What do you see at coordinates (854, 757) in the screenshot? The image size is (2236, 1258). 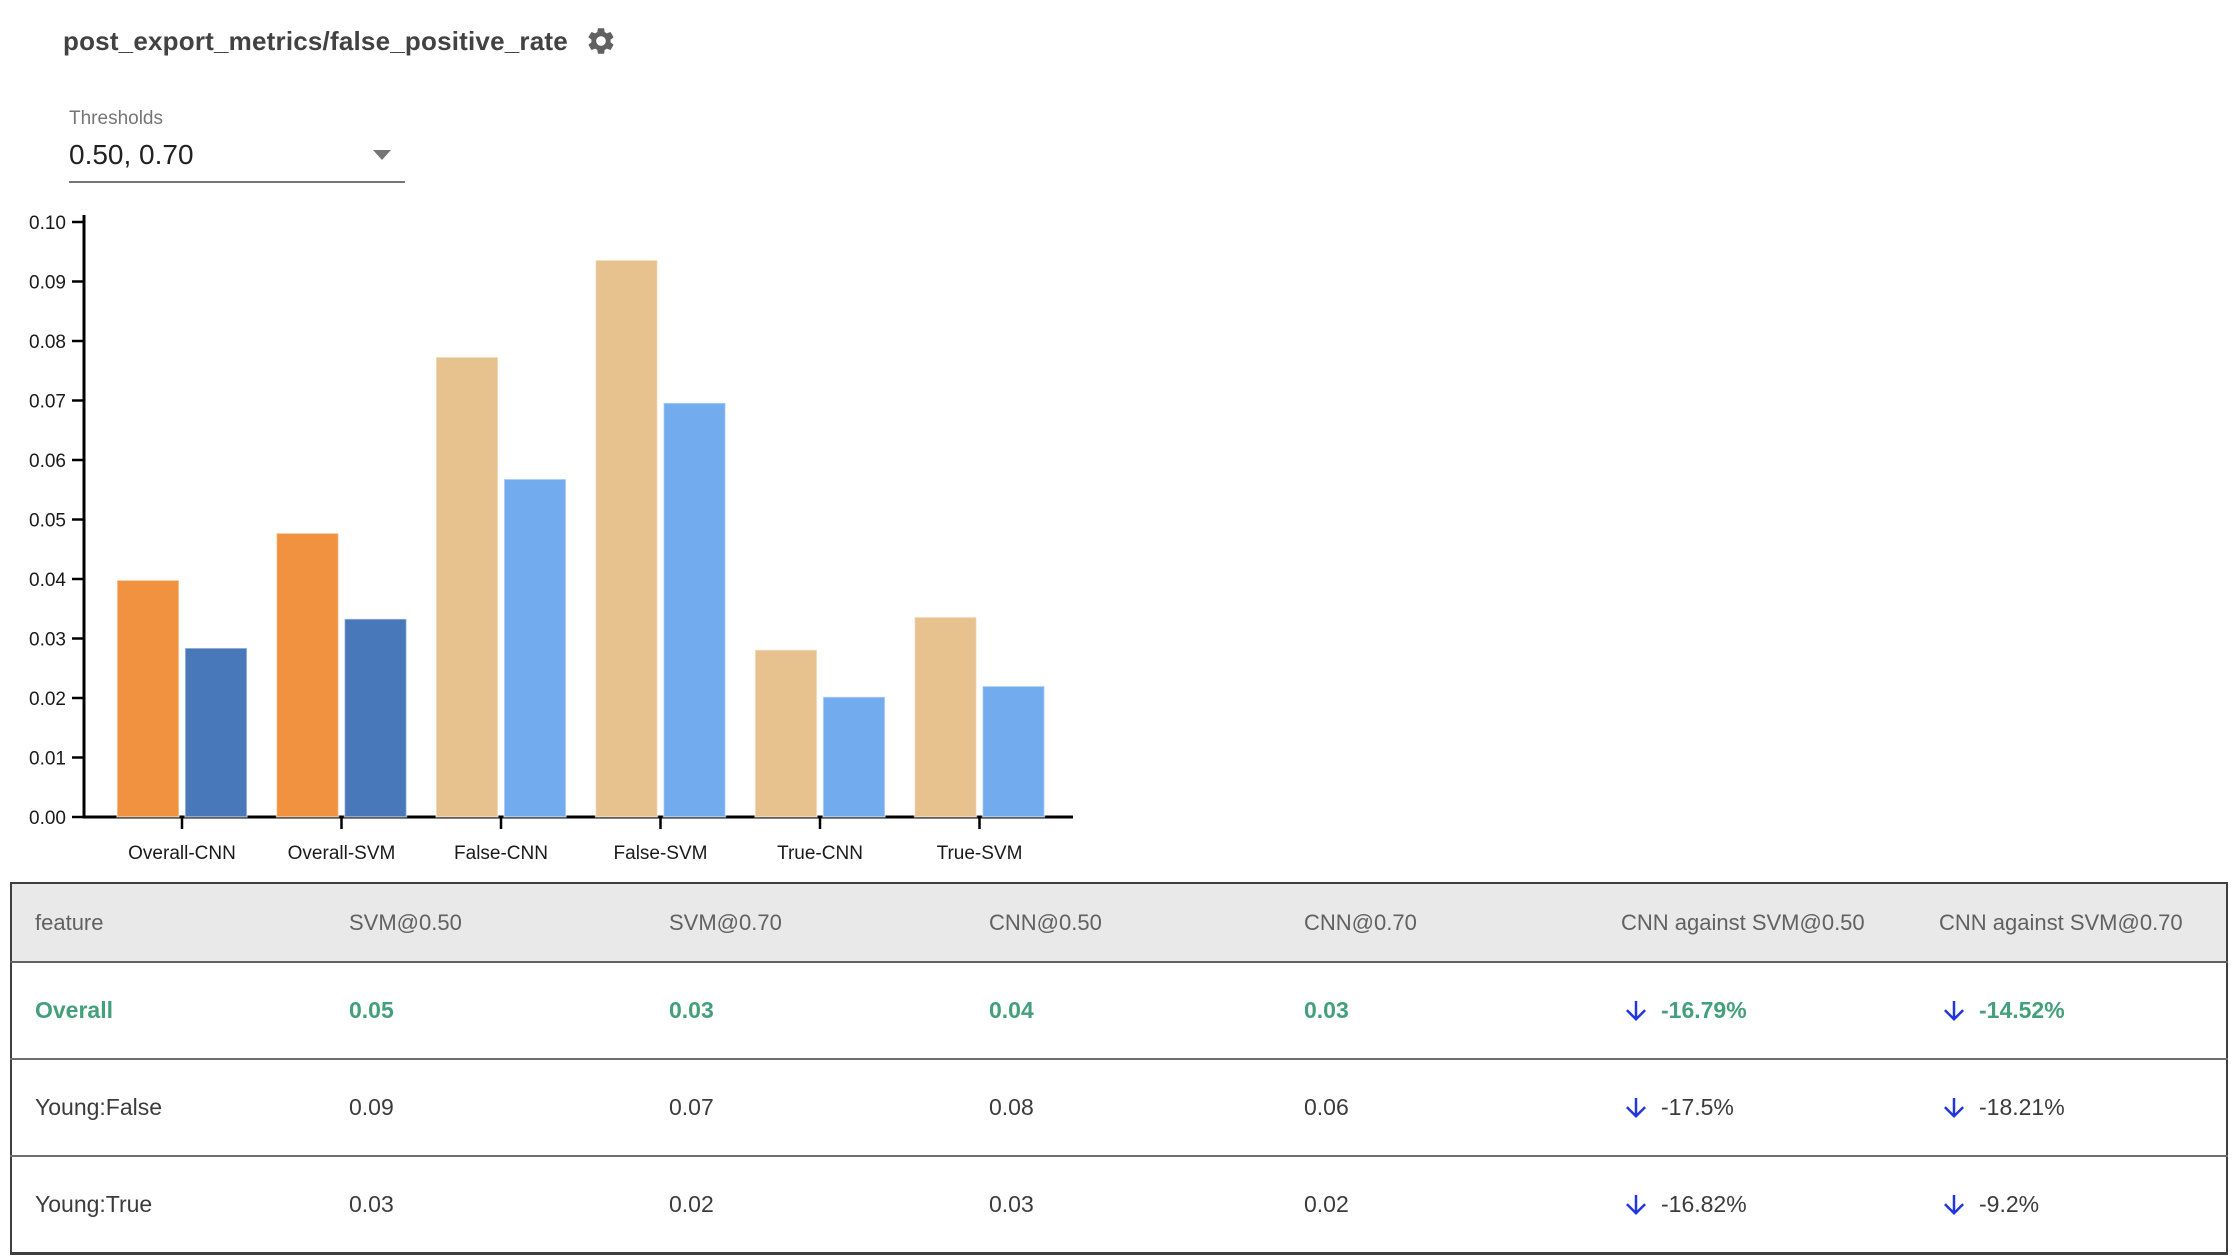 I see `bar-True-CNN-threshold-0.70` at bounding box center [854, 757].